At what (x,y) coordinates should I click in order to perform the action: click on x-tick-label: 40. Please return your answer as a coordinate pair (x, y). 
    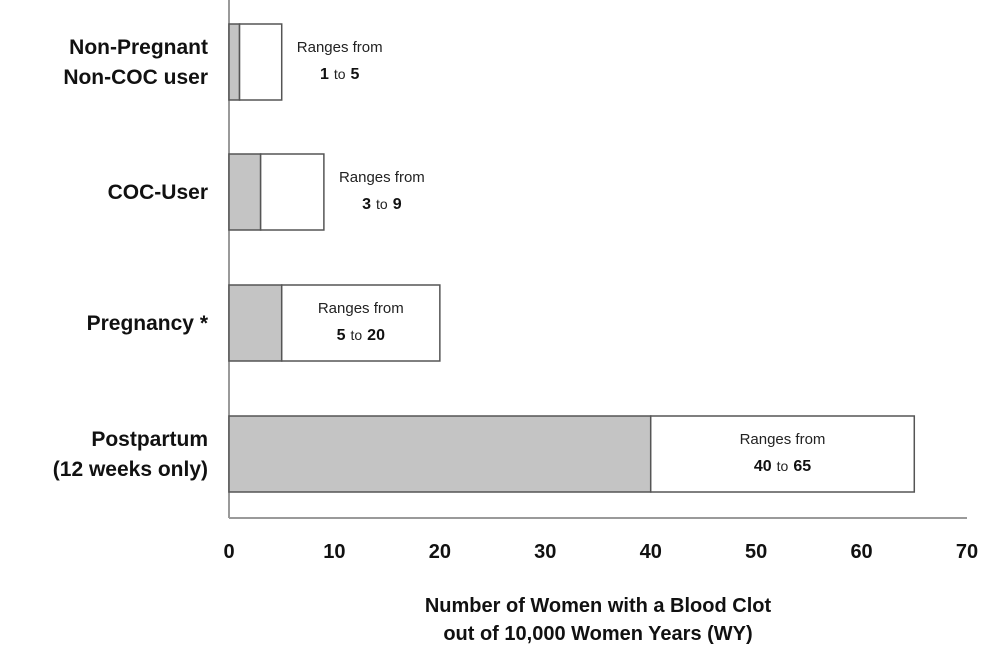
    Looking at the image, I should click on (651, 552).